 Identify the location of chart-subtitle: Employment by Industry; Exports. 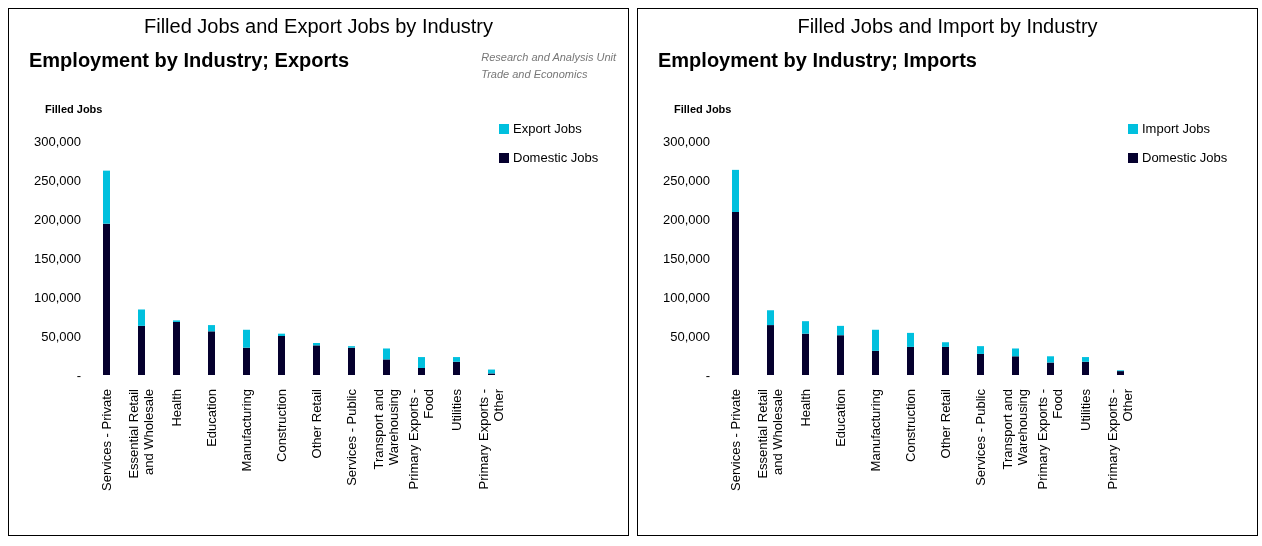
(189, 60).